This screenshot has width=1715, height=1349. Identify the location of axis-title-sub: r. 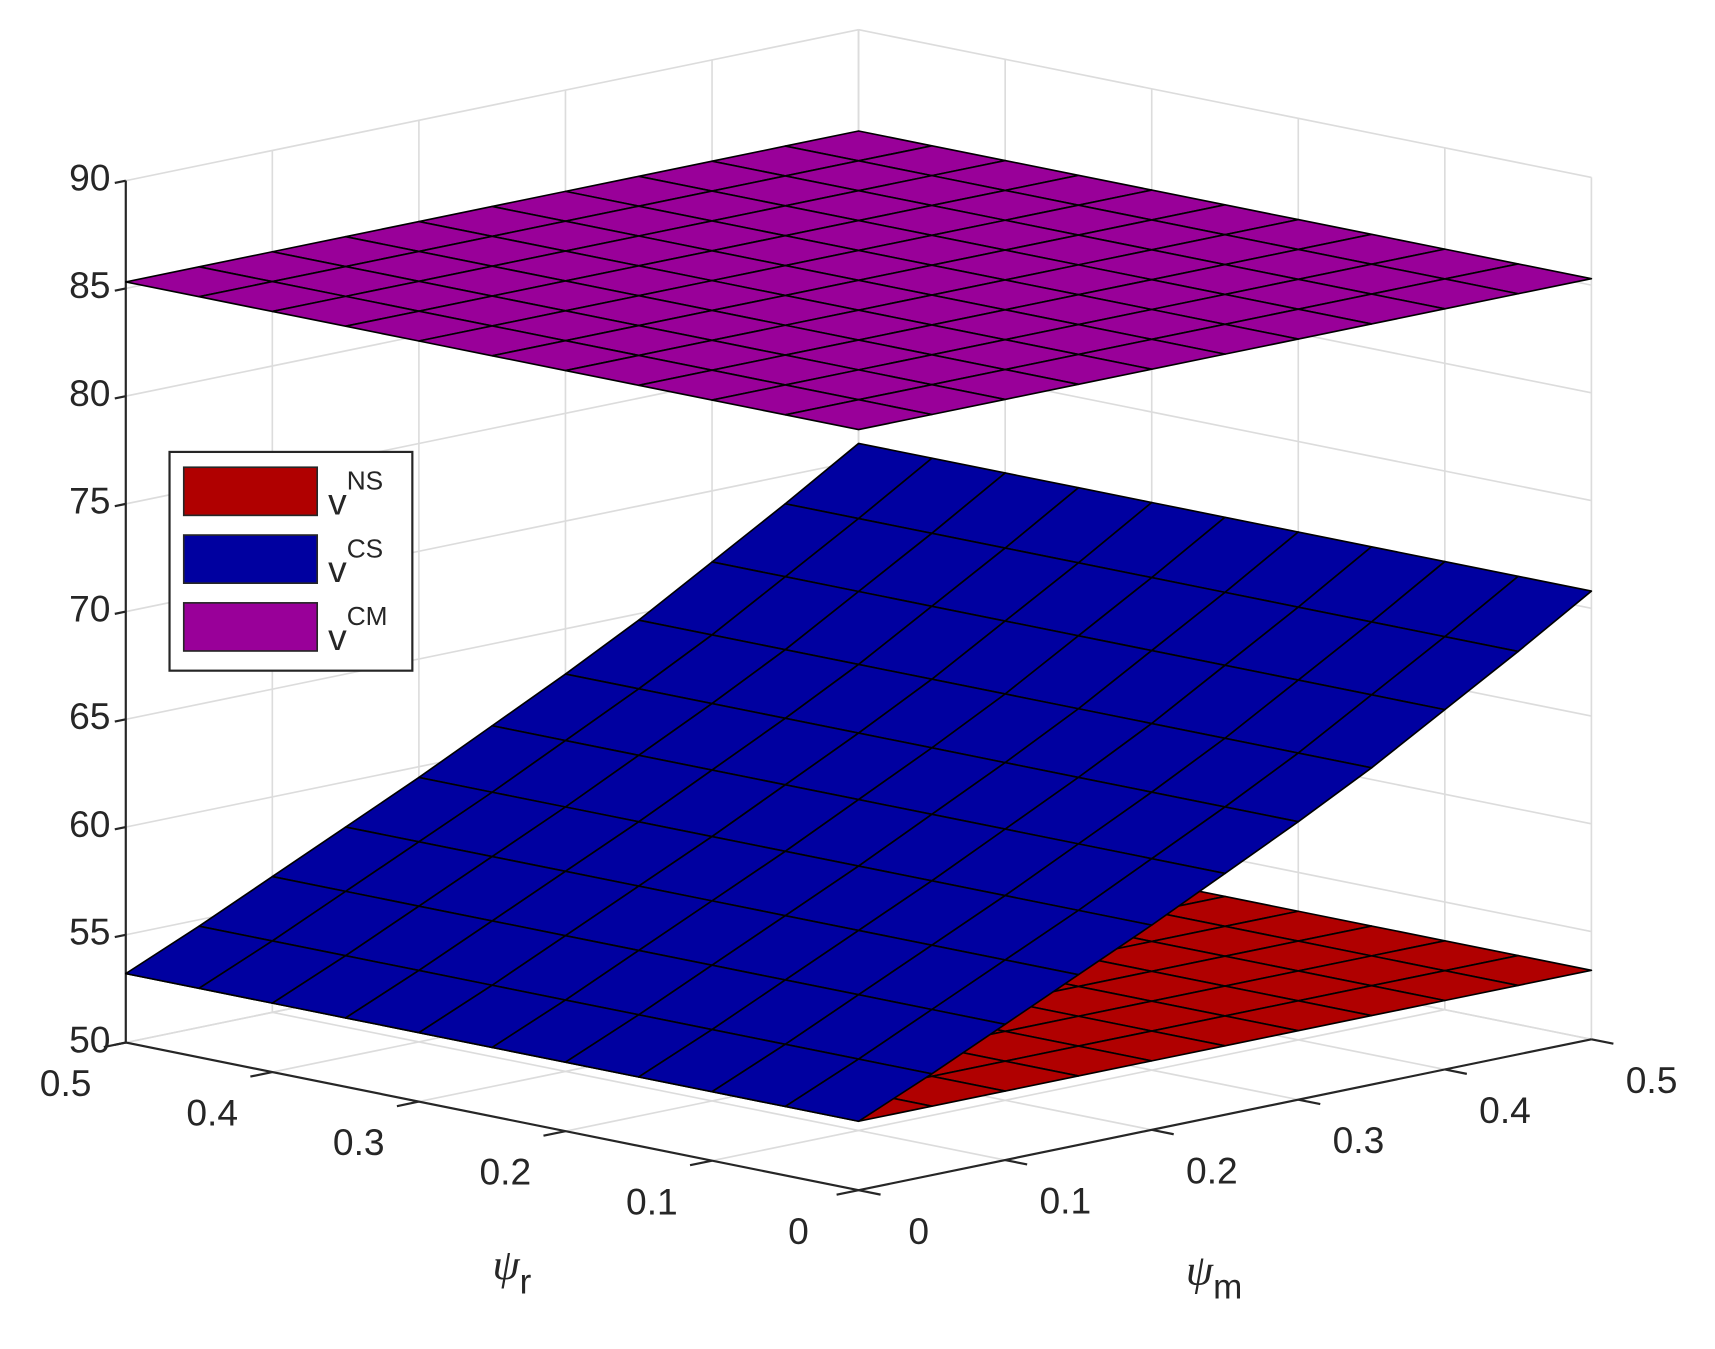
(526, 1282).